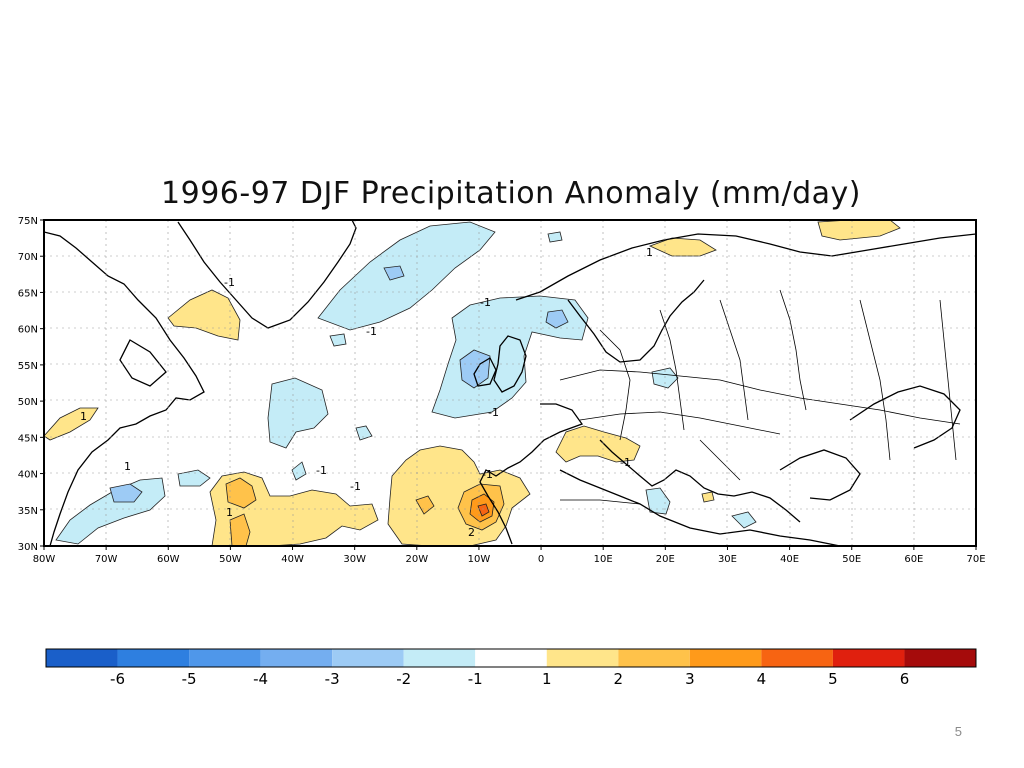  What do you see at coordinates (28, 257) in the screenshot?
I see `lat-tick-label: 70N` at bounding box center [28, 257].